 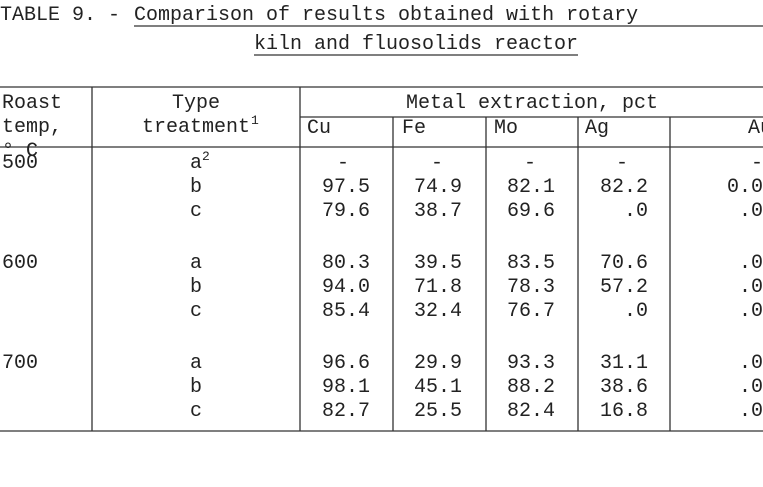 I want to click on value-cell: 71.8, so click(x=438, y=287).